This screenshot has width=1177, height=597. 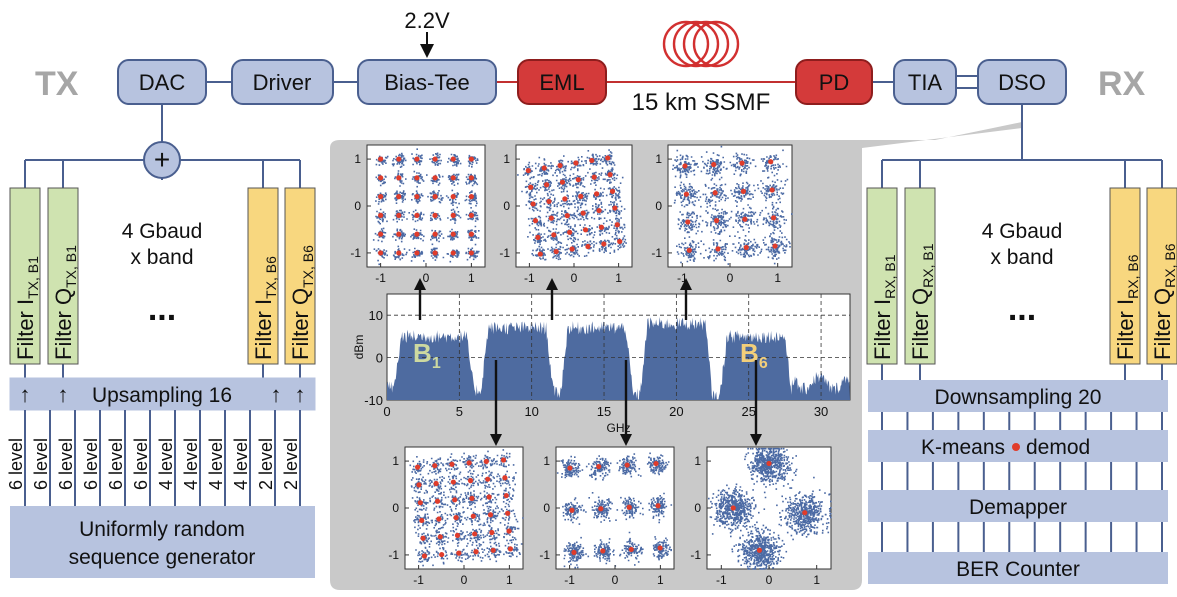 What do you see at coordinates (834, 82) in the screenshot?
I see `pd-box: PD` at bounding box center [834, 82].